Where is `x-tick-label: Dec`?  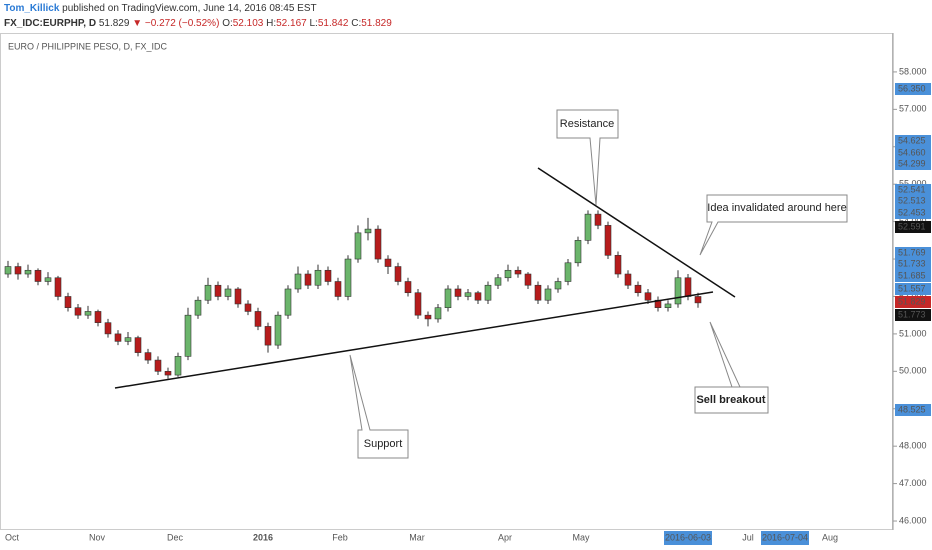 x-tick-label: Dec is located at coordinates (175, 537).